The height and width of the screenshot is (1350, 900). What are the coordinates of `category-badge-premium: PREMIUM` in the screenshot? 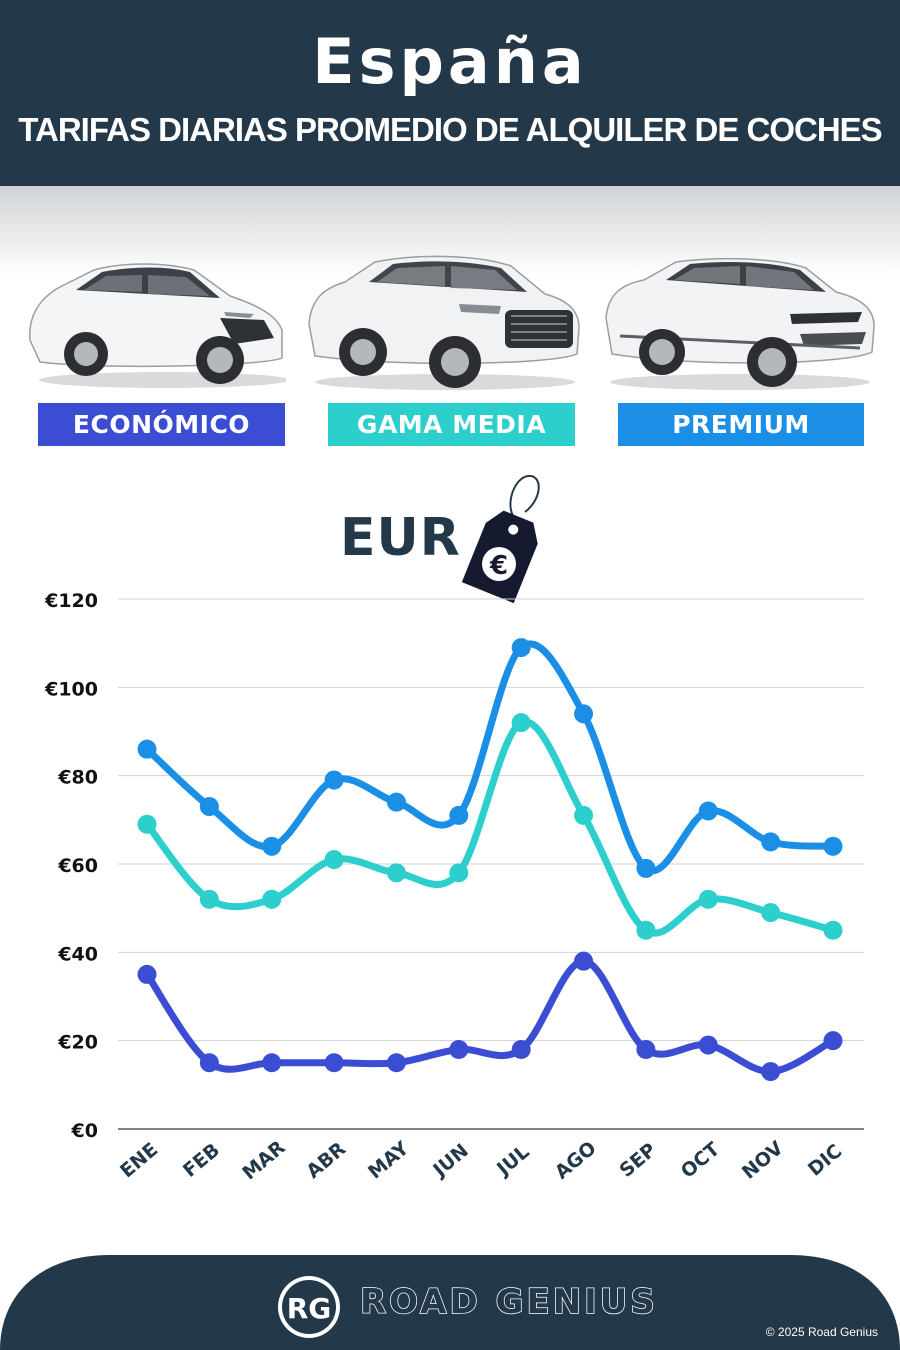 It's located at (741, 424).